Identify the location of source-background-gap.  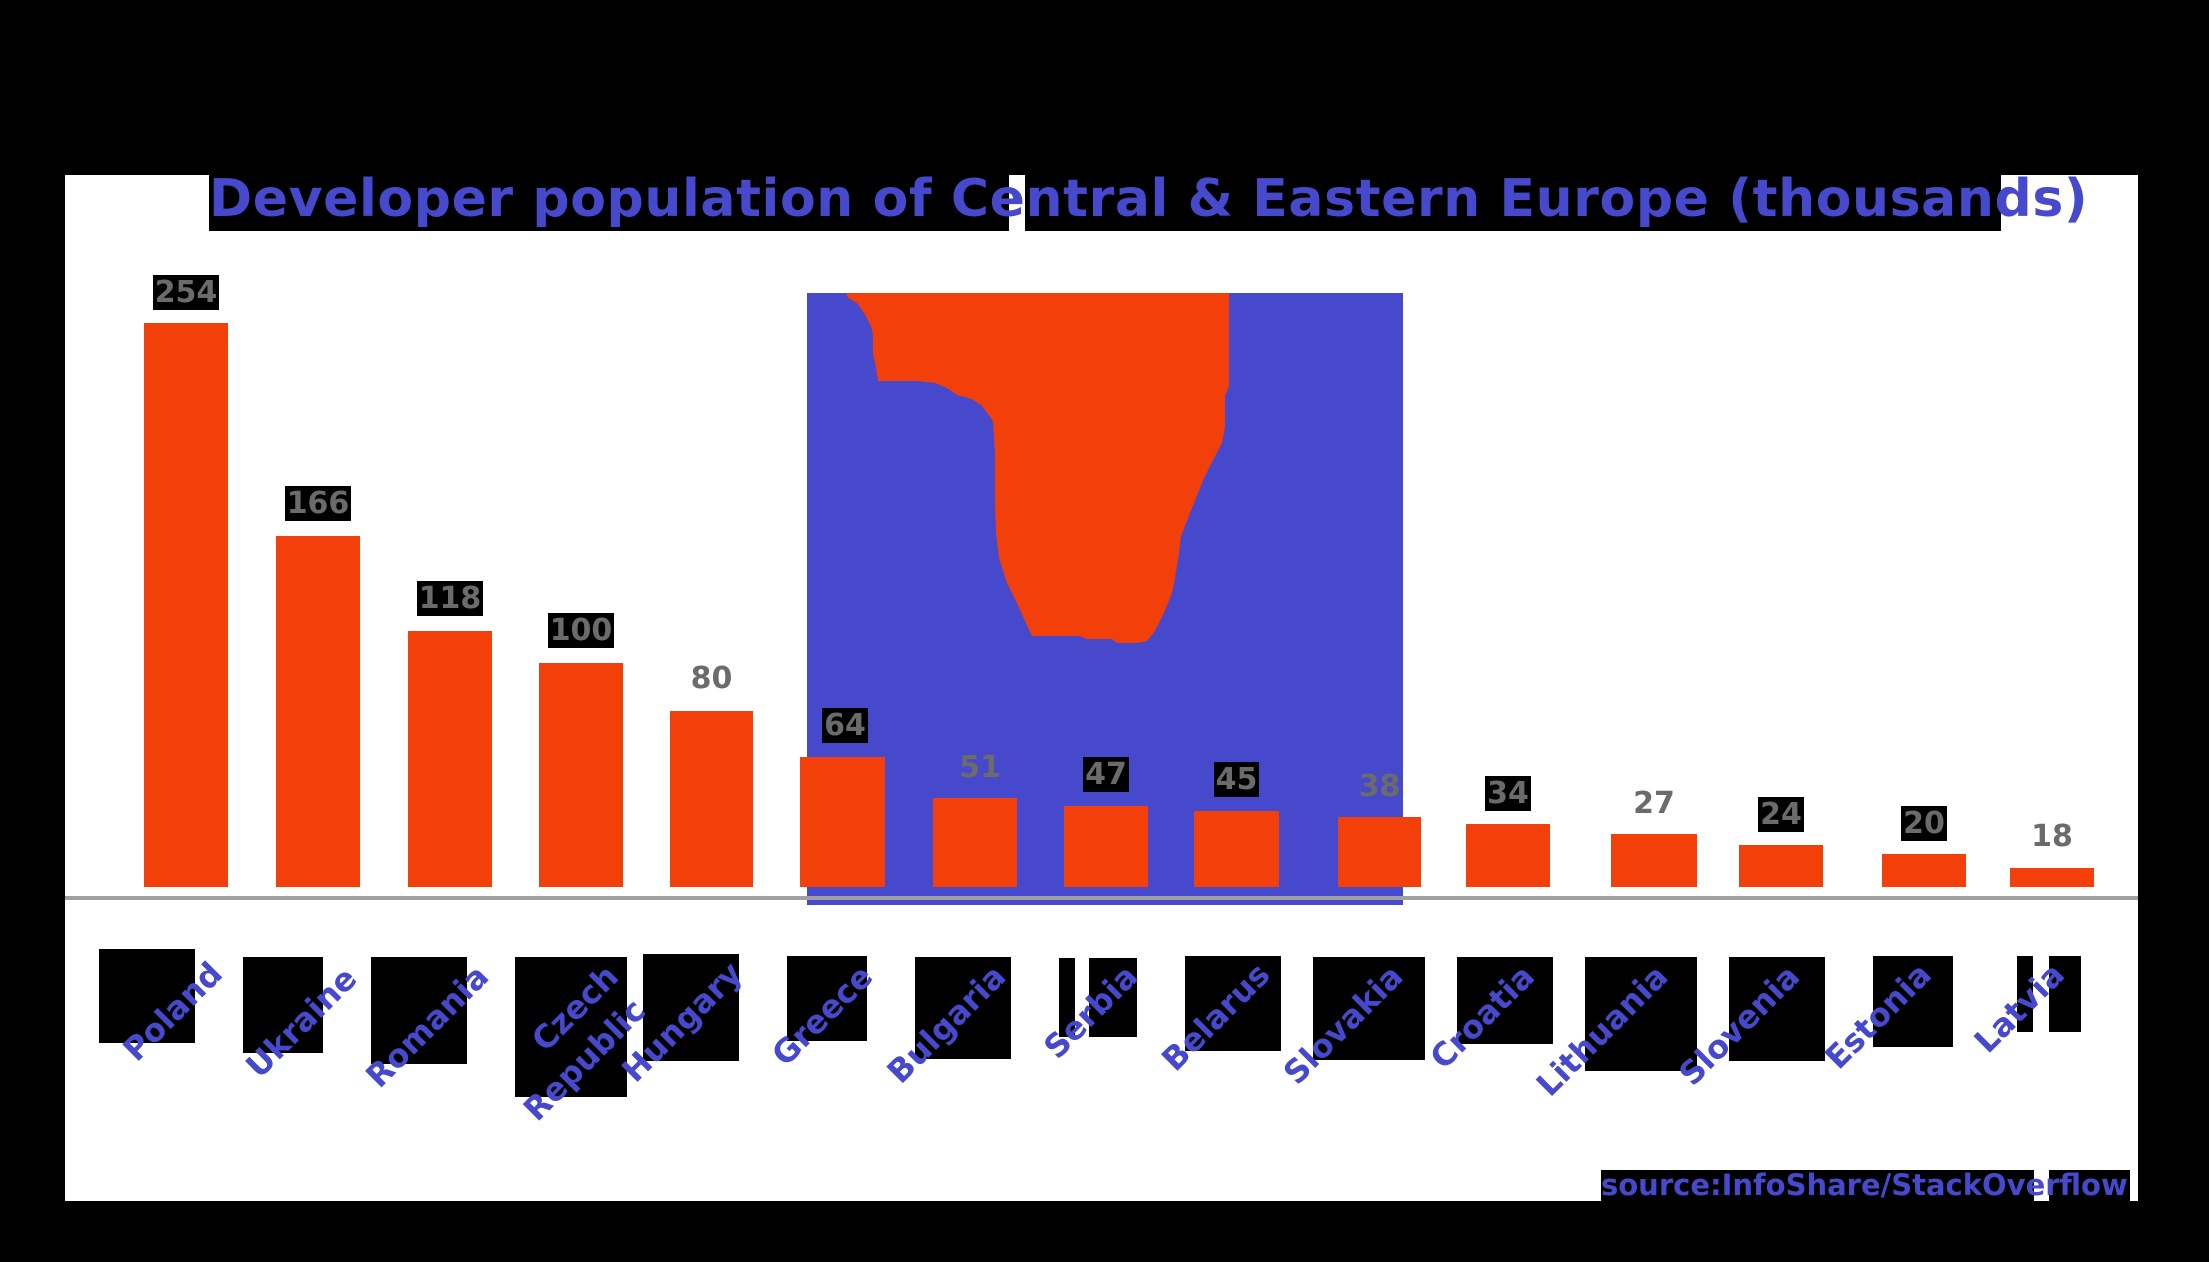
(2041, 1185).